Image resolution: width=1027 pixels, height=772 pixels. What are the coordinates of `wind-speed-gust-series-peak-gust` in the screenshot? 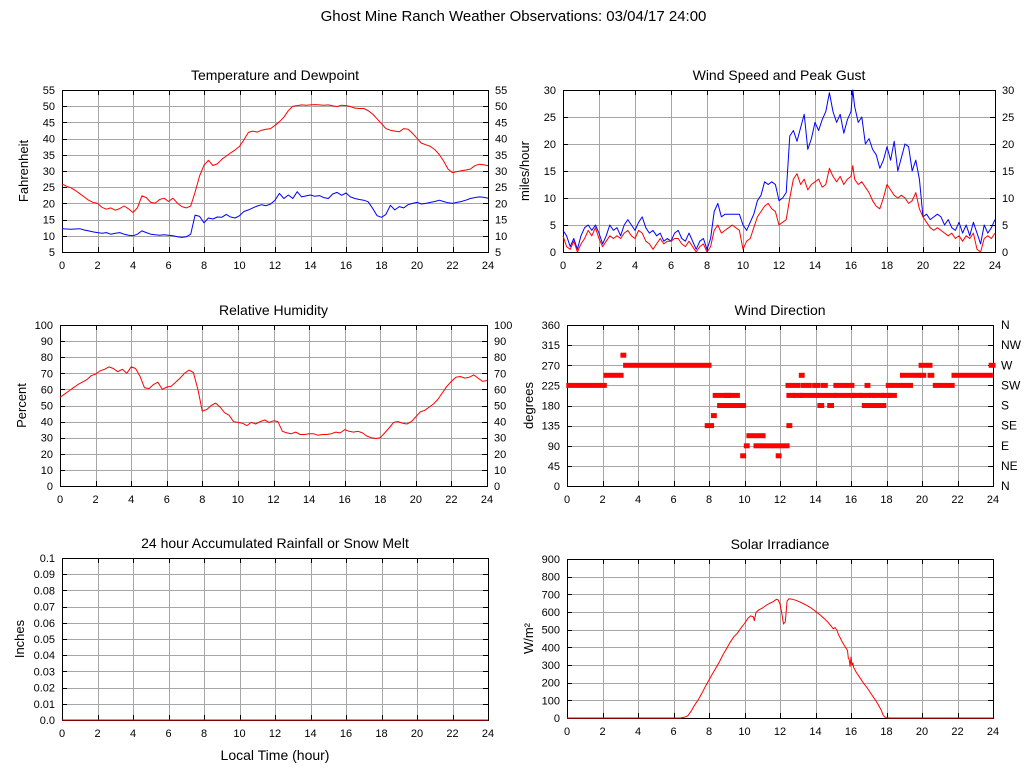 It's located at (779, 169).